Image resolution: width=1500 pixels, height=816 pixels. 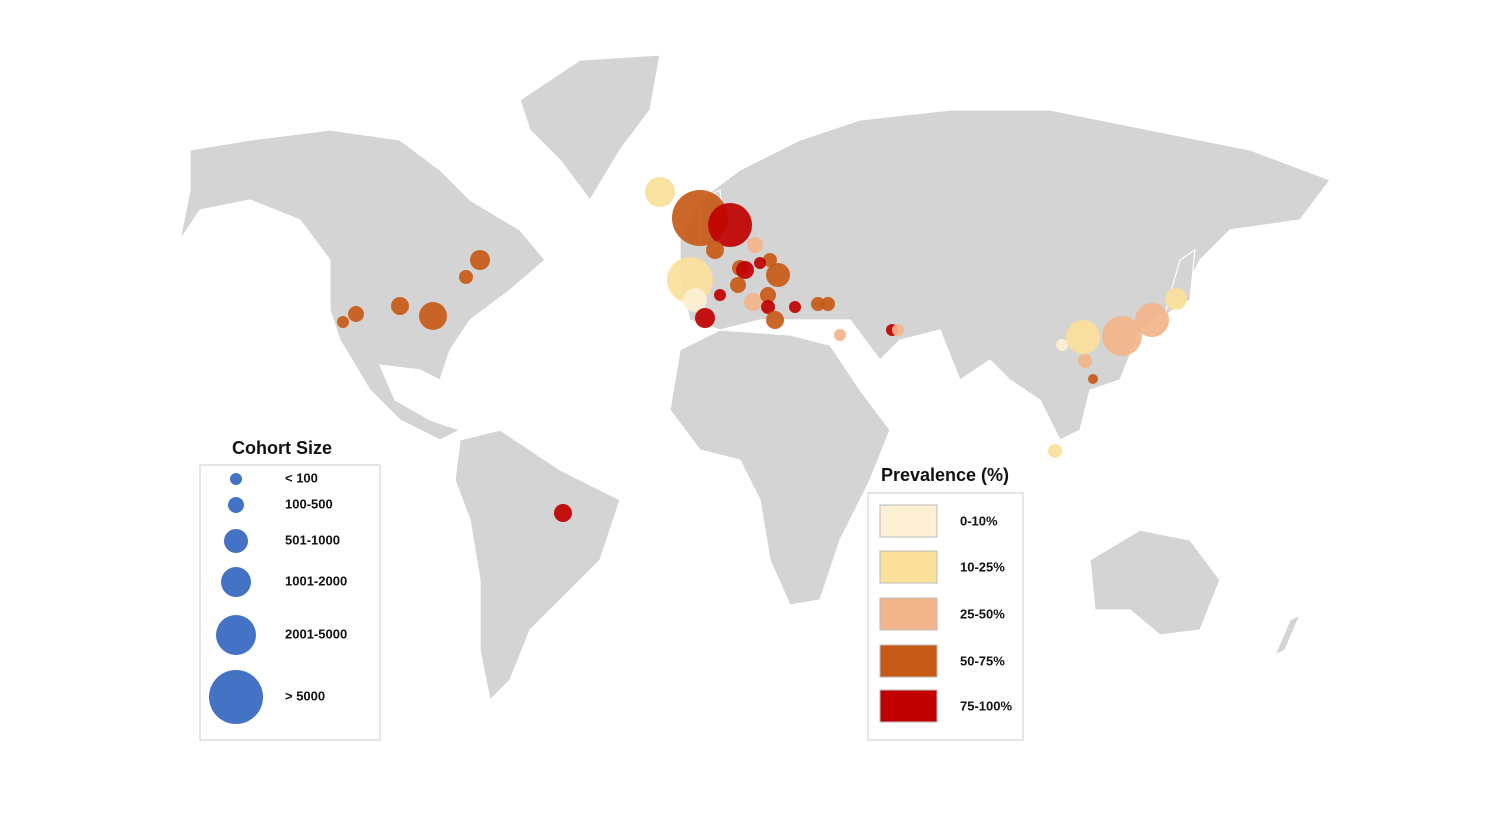 I want to click on size-label: < 100, so click(x=301, y=477).